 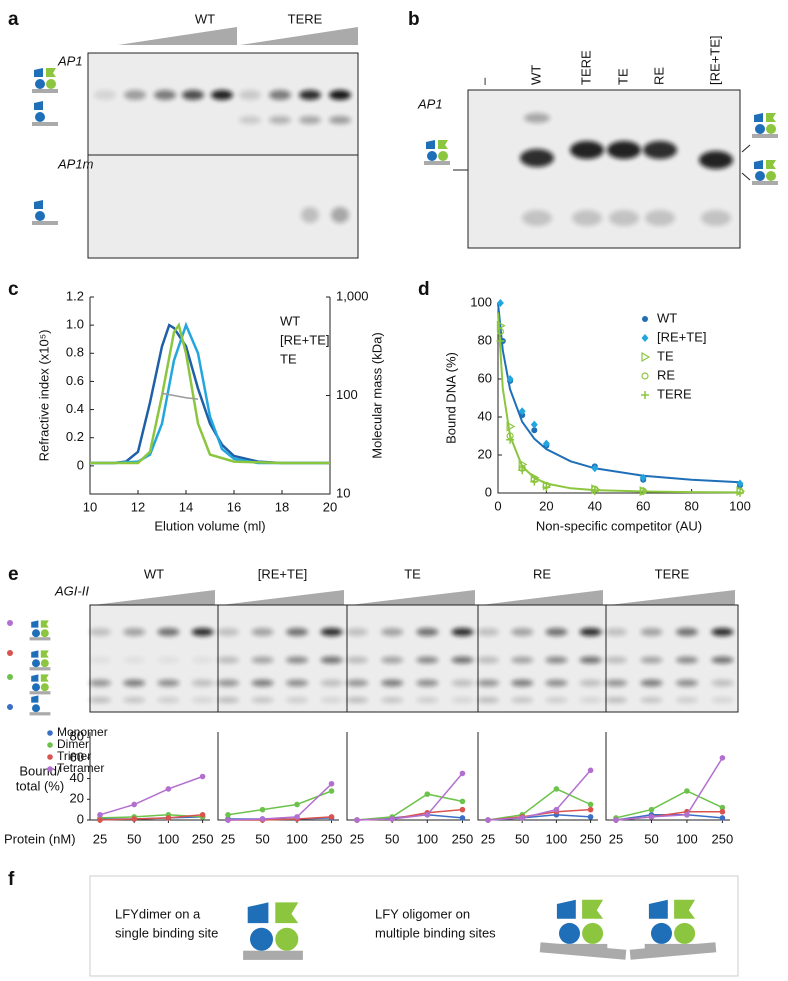 What do you see at coordinates (622, 76) in the screenshot?
I see `lane-label: TE` at bounding box center [622, 76].